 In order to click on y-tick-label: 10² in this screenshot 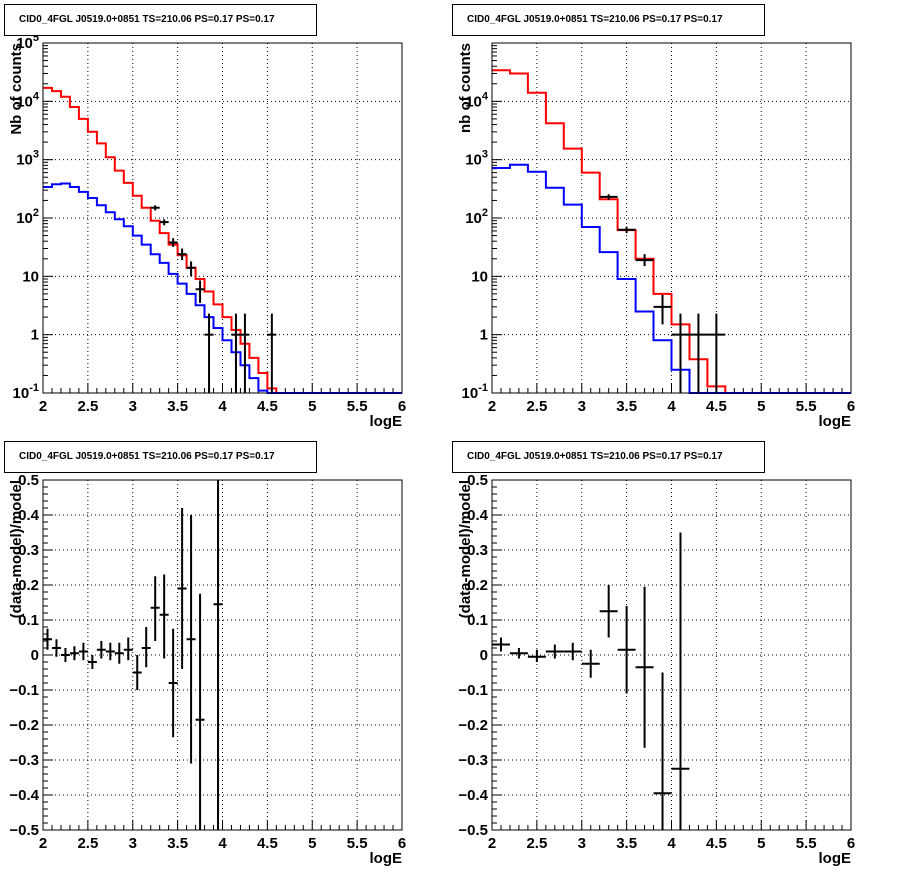, I will do `click(27, 217)`.